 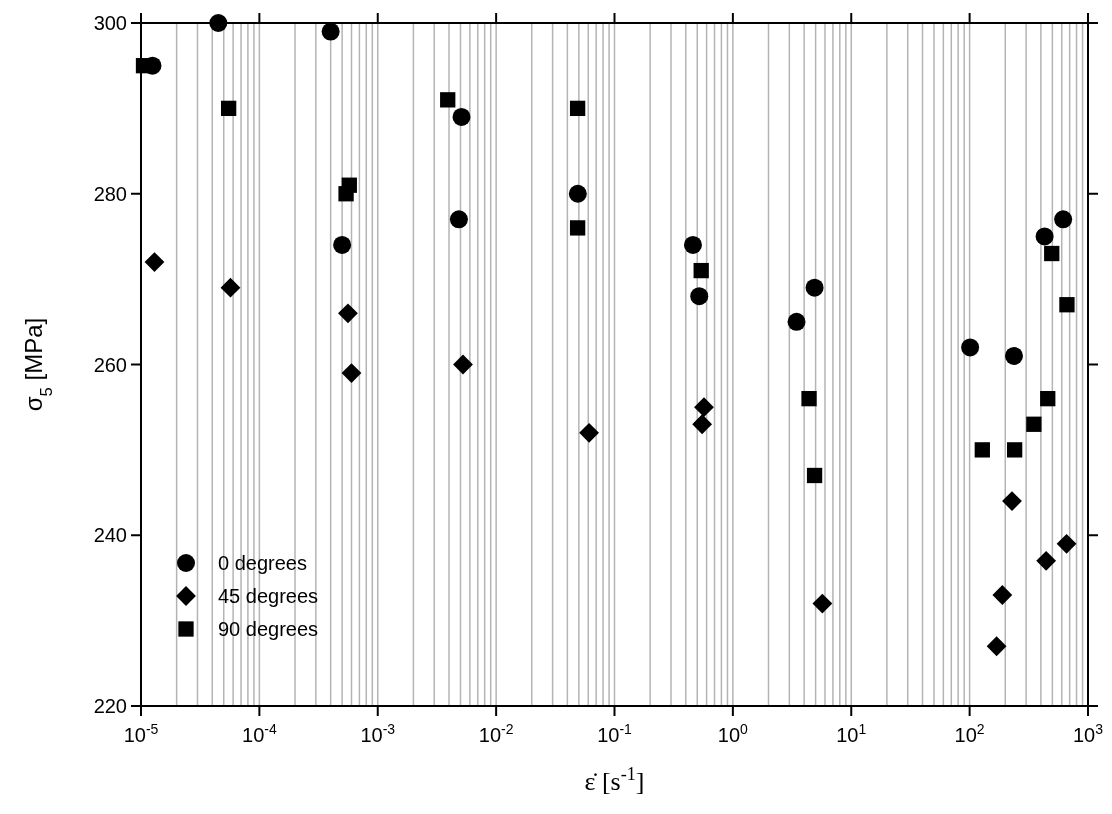 What do you see at coordinates (733, 733) in the screenshot?
I see `x-tick-label: 10$^{0}$` at bounding box center [733, 733].